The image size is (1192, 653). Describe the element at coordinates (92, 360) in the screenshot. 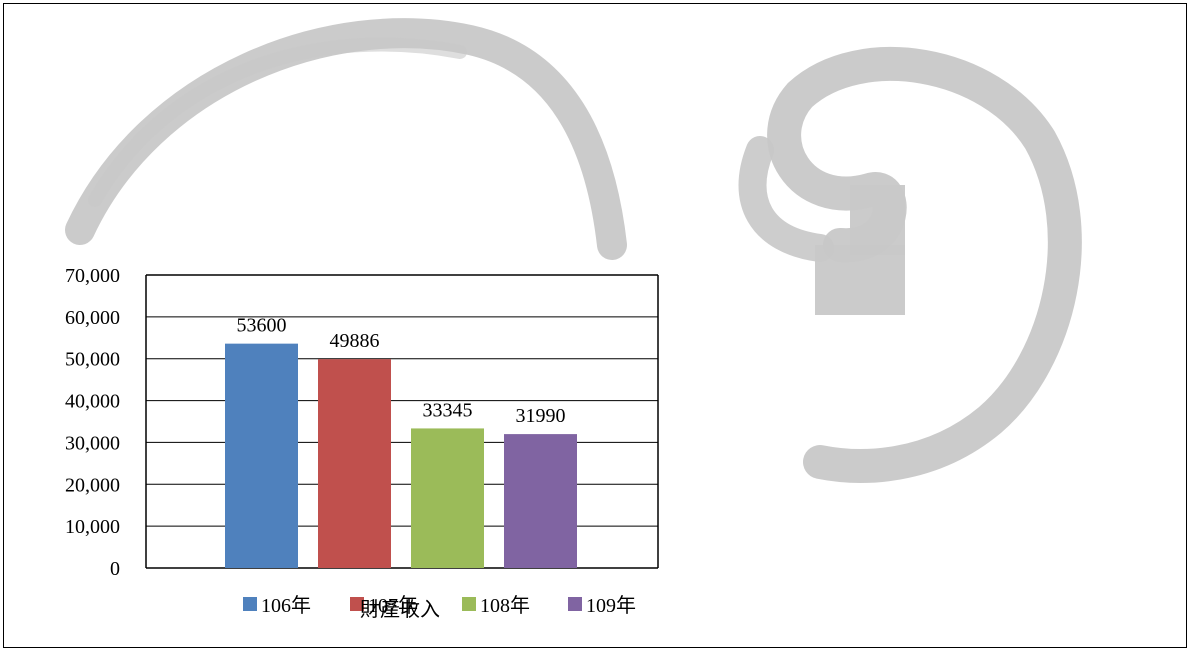

I see `y-tick-label: 50,000` at that location.